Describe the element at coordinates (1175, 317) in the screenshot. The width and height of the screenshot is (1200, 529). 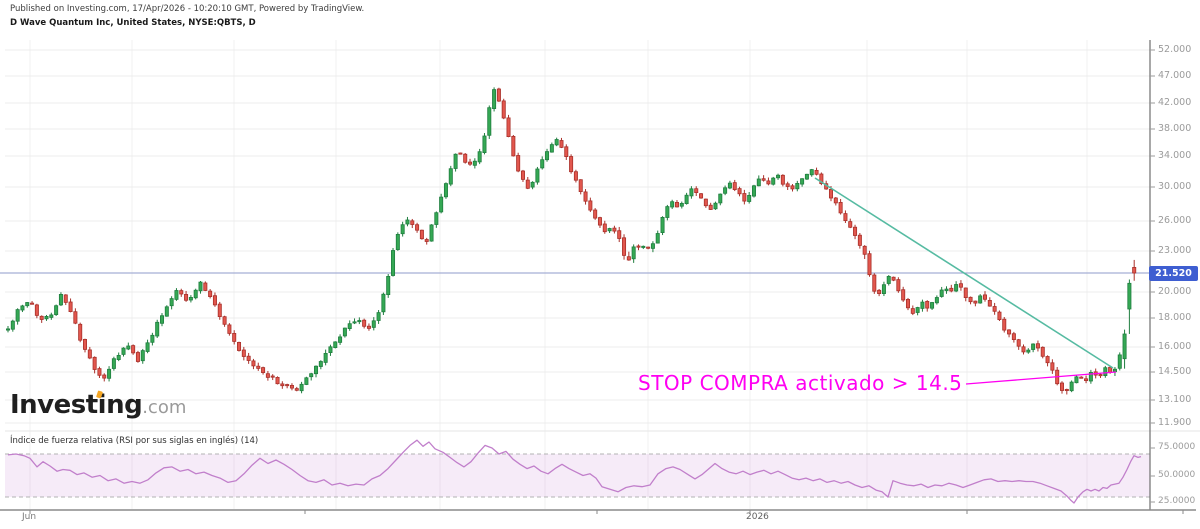
I see `price-axis-label: 18.000` at that location.